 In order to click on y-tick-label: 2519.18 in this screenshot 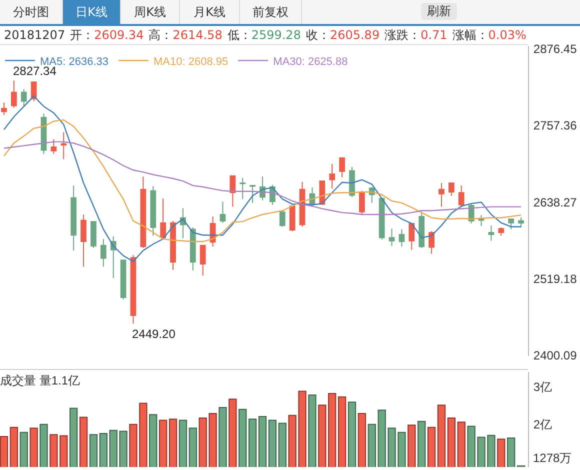, I will do `click(555, 279)`.